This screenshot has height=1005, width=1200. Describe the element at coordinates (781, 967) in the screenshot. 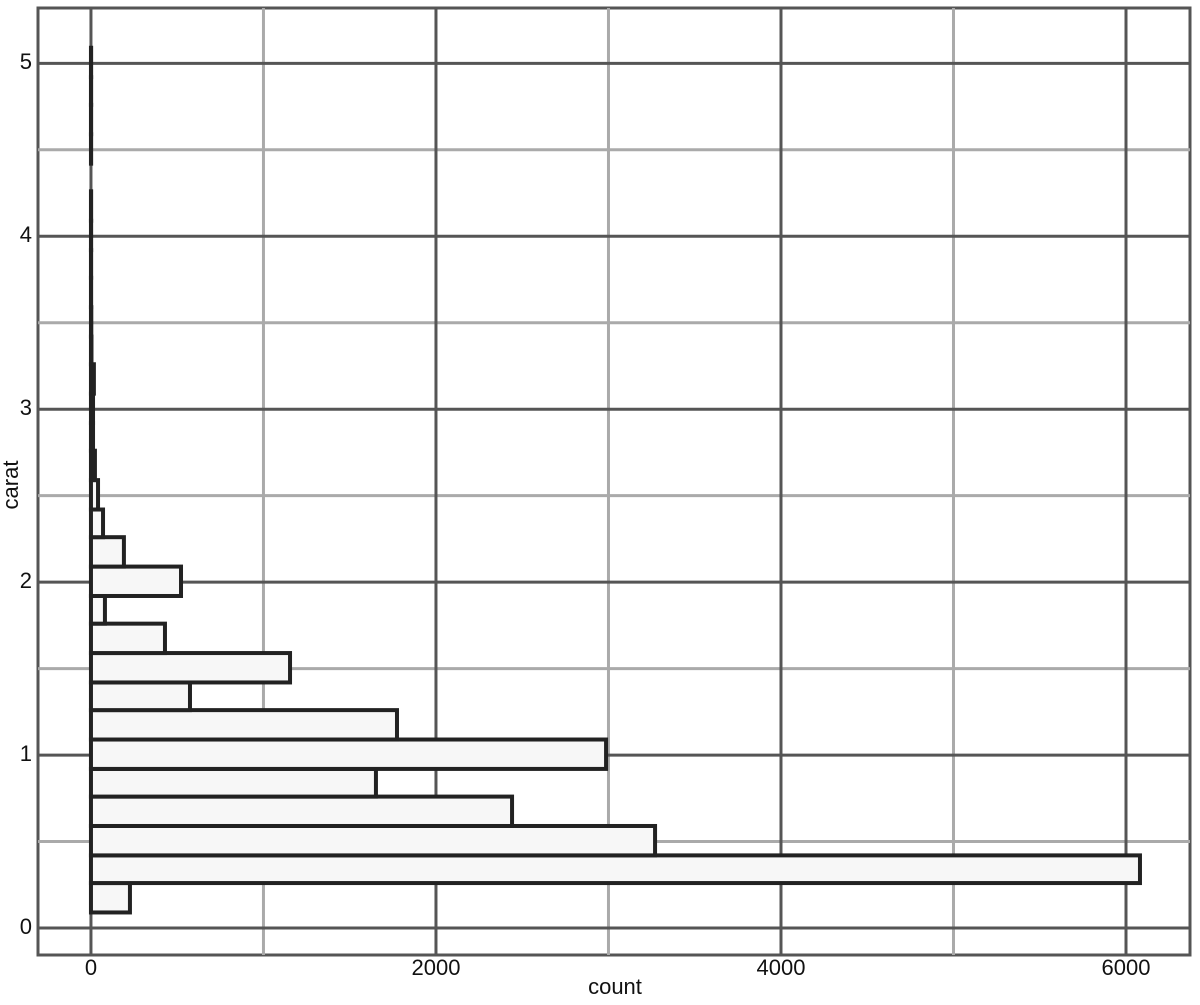

I see `x-tick-label: 4000` at that location.